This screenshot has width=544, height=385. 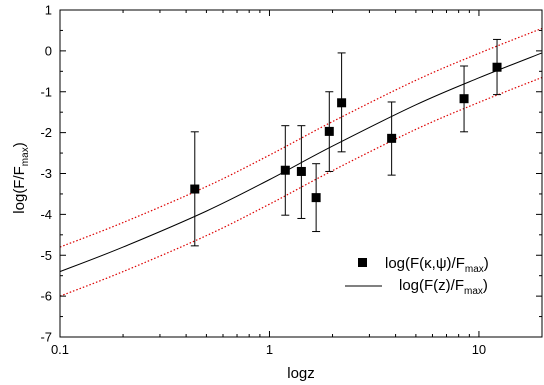 I want to click on y-tick-label: 1, so click(x=48, y=10).